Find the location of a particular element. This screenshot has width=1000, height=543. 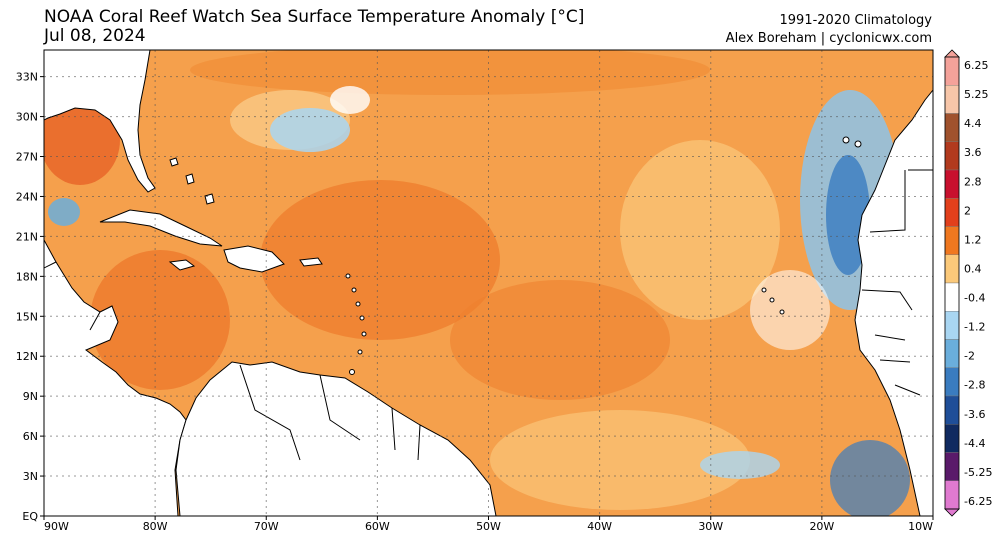

lon-tick-label: 40W is located at coordinates (599, 526).